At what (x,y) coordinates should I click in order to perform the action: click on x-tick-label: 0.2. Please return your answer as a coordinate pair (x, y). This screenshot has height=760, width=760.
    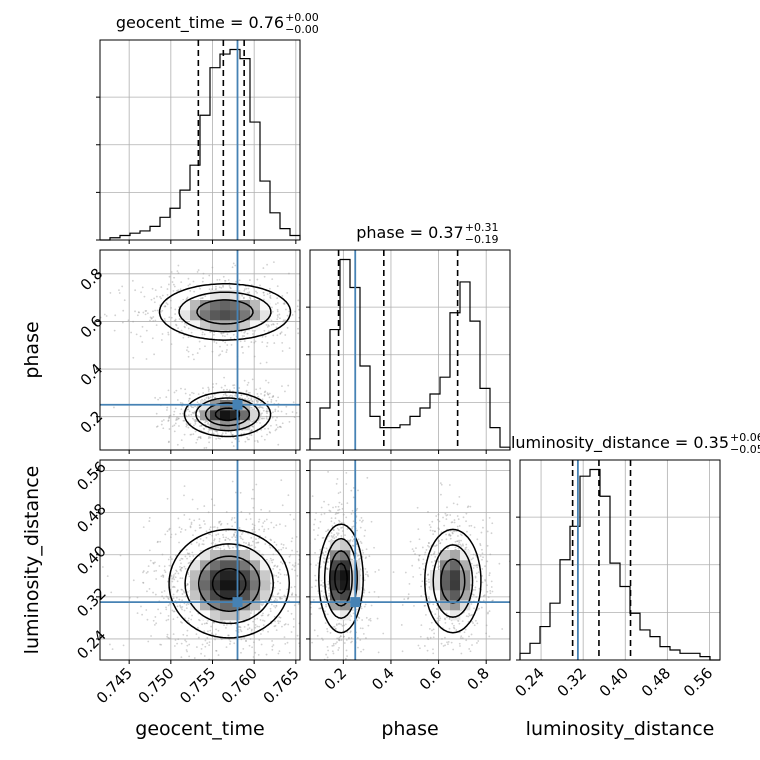
    Looking at the image, I should click on (336, 679).